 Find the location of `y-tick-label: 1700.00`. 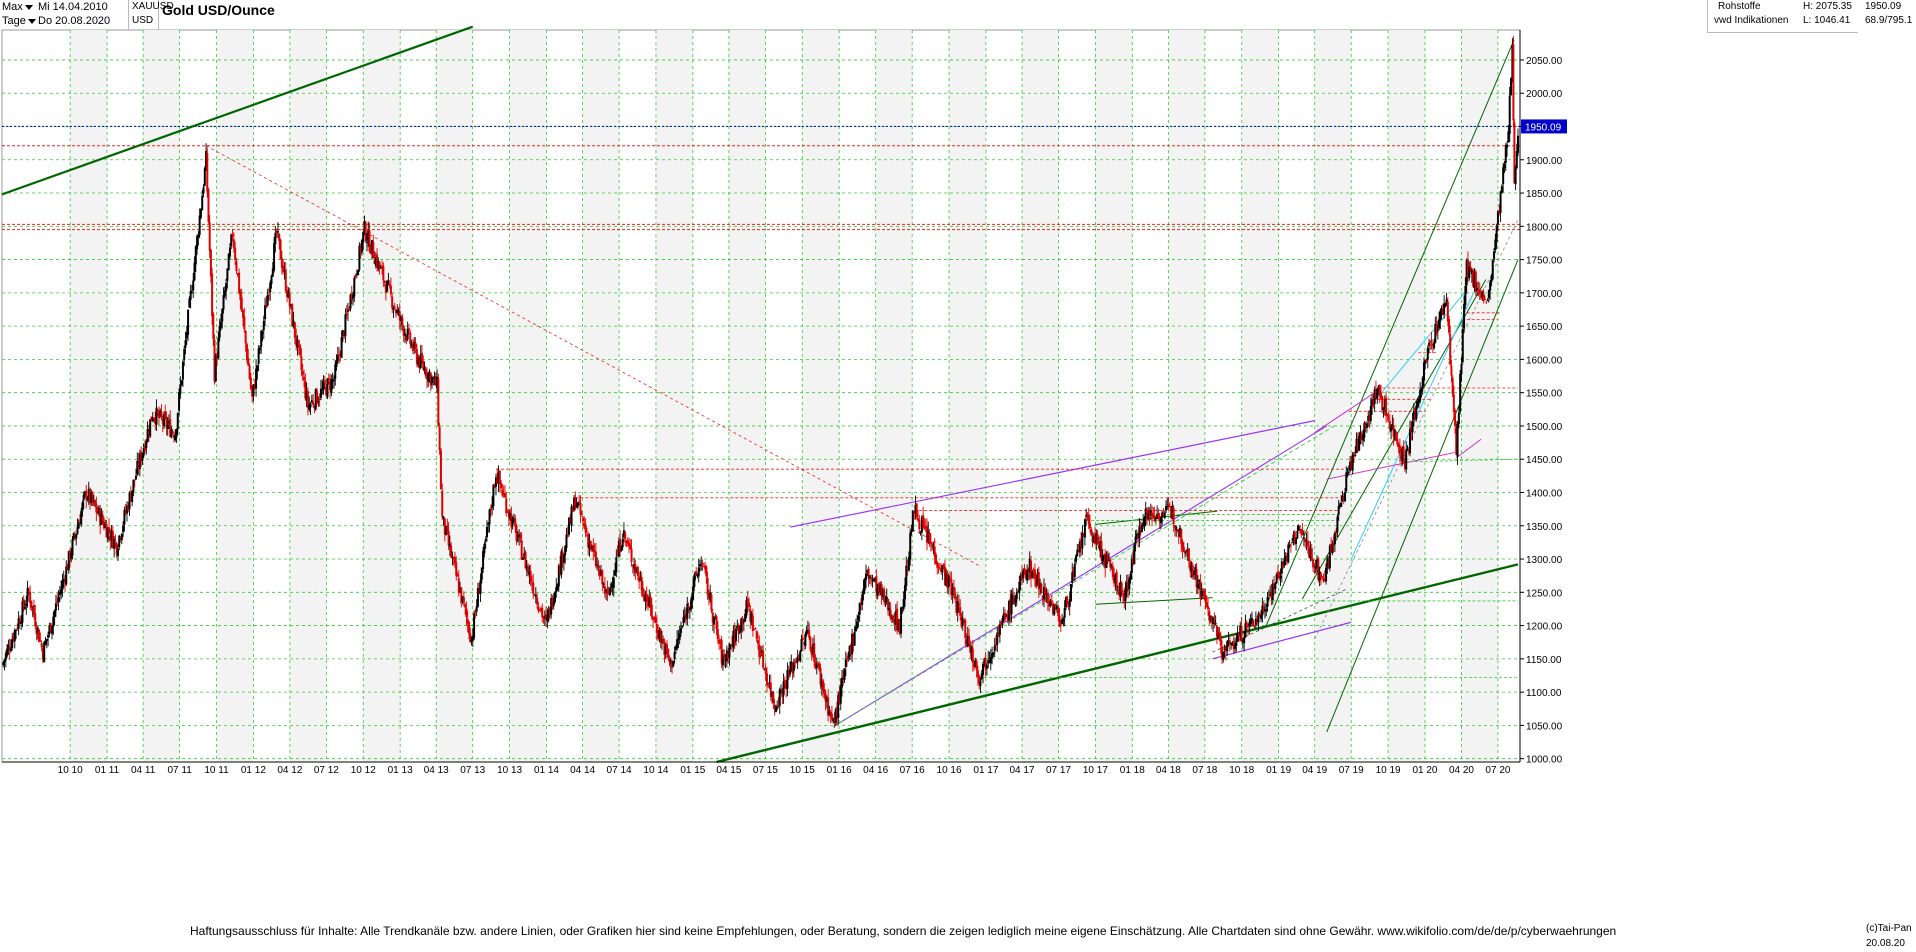

y-tick-label: 1700.00 is located at coordinates (1544, 294).